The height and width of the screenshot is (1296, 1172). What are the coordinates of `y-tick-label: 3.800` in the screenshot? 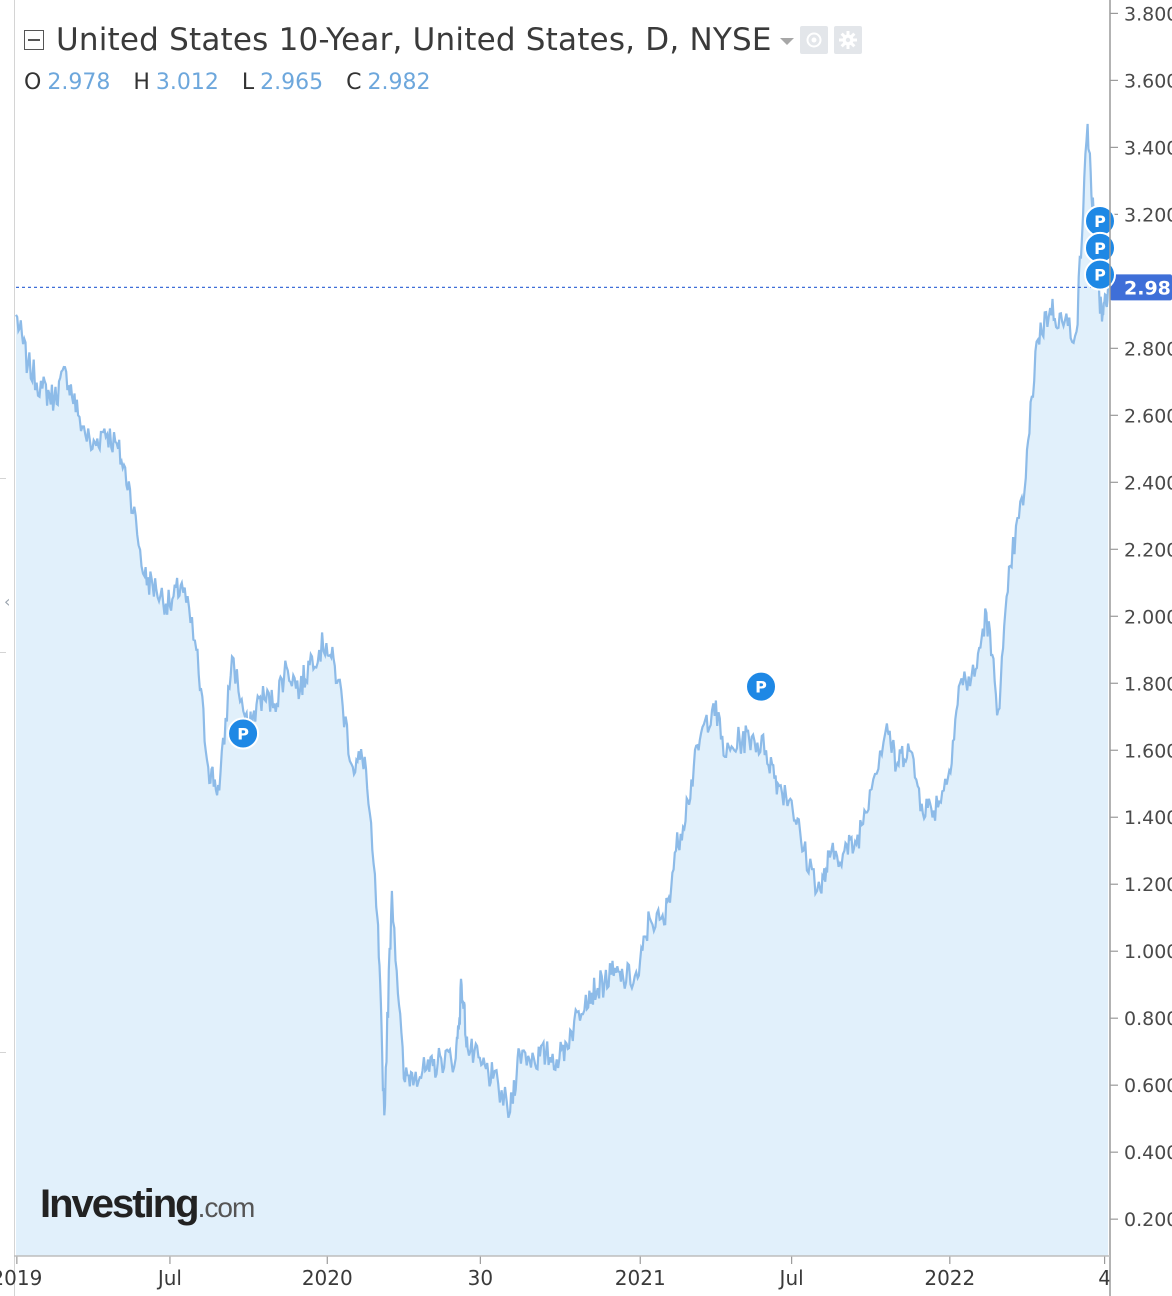 It's located at (1148, 14).